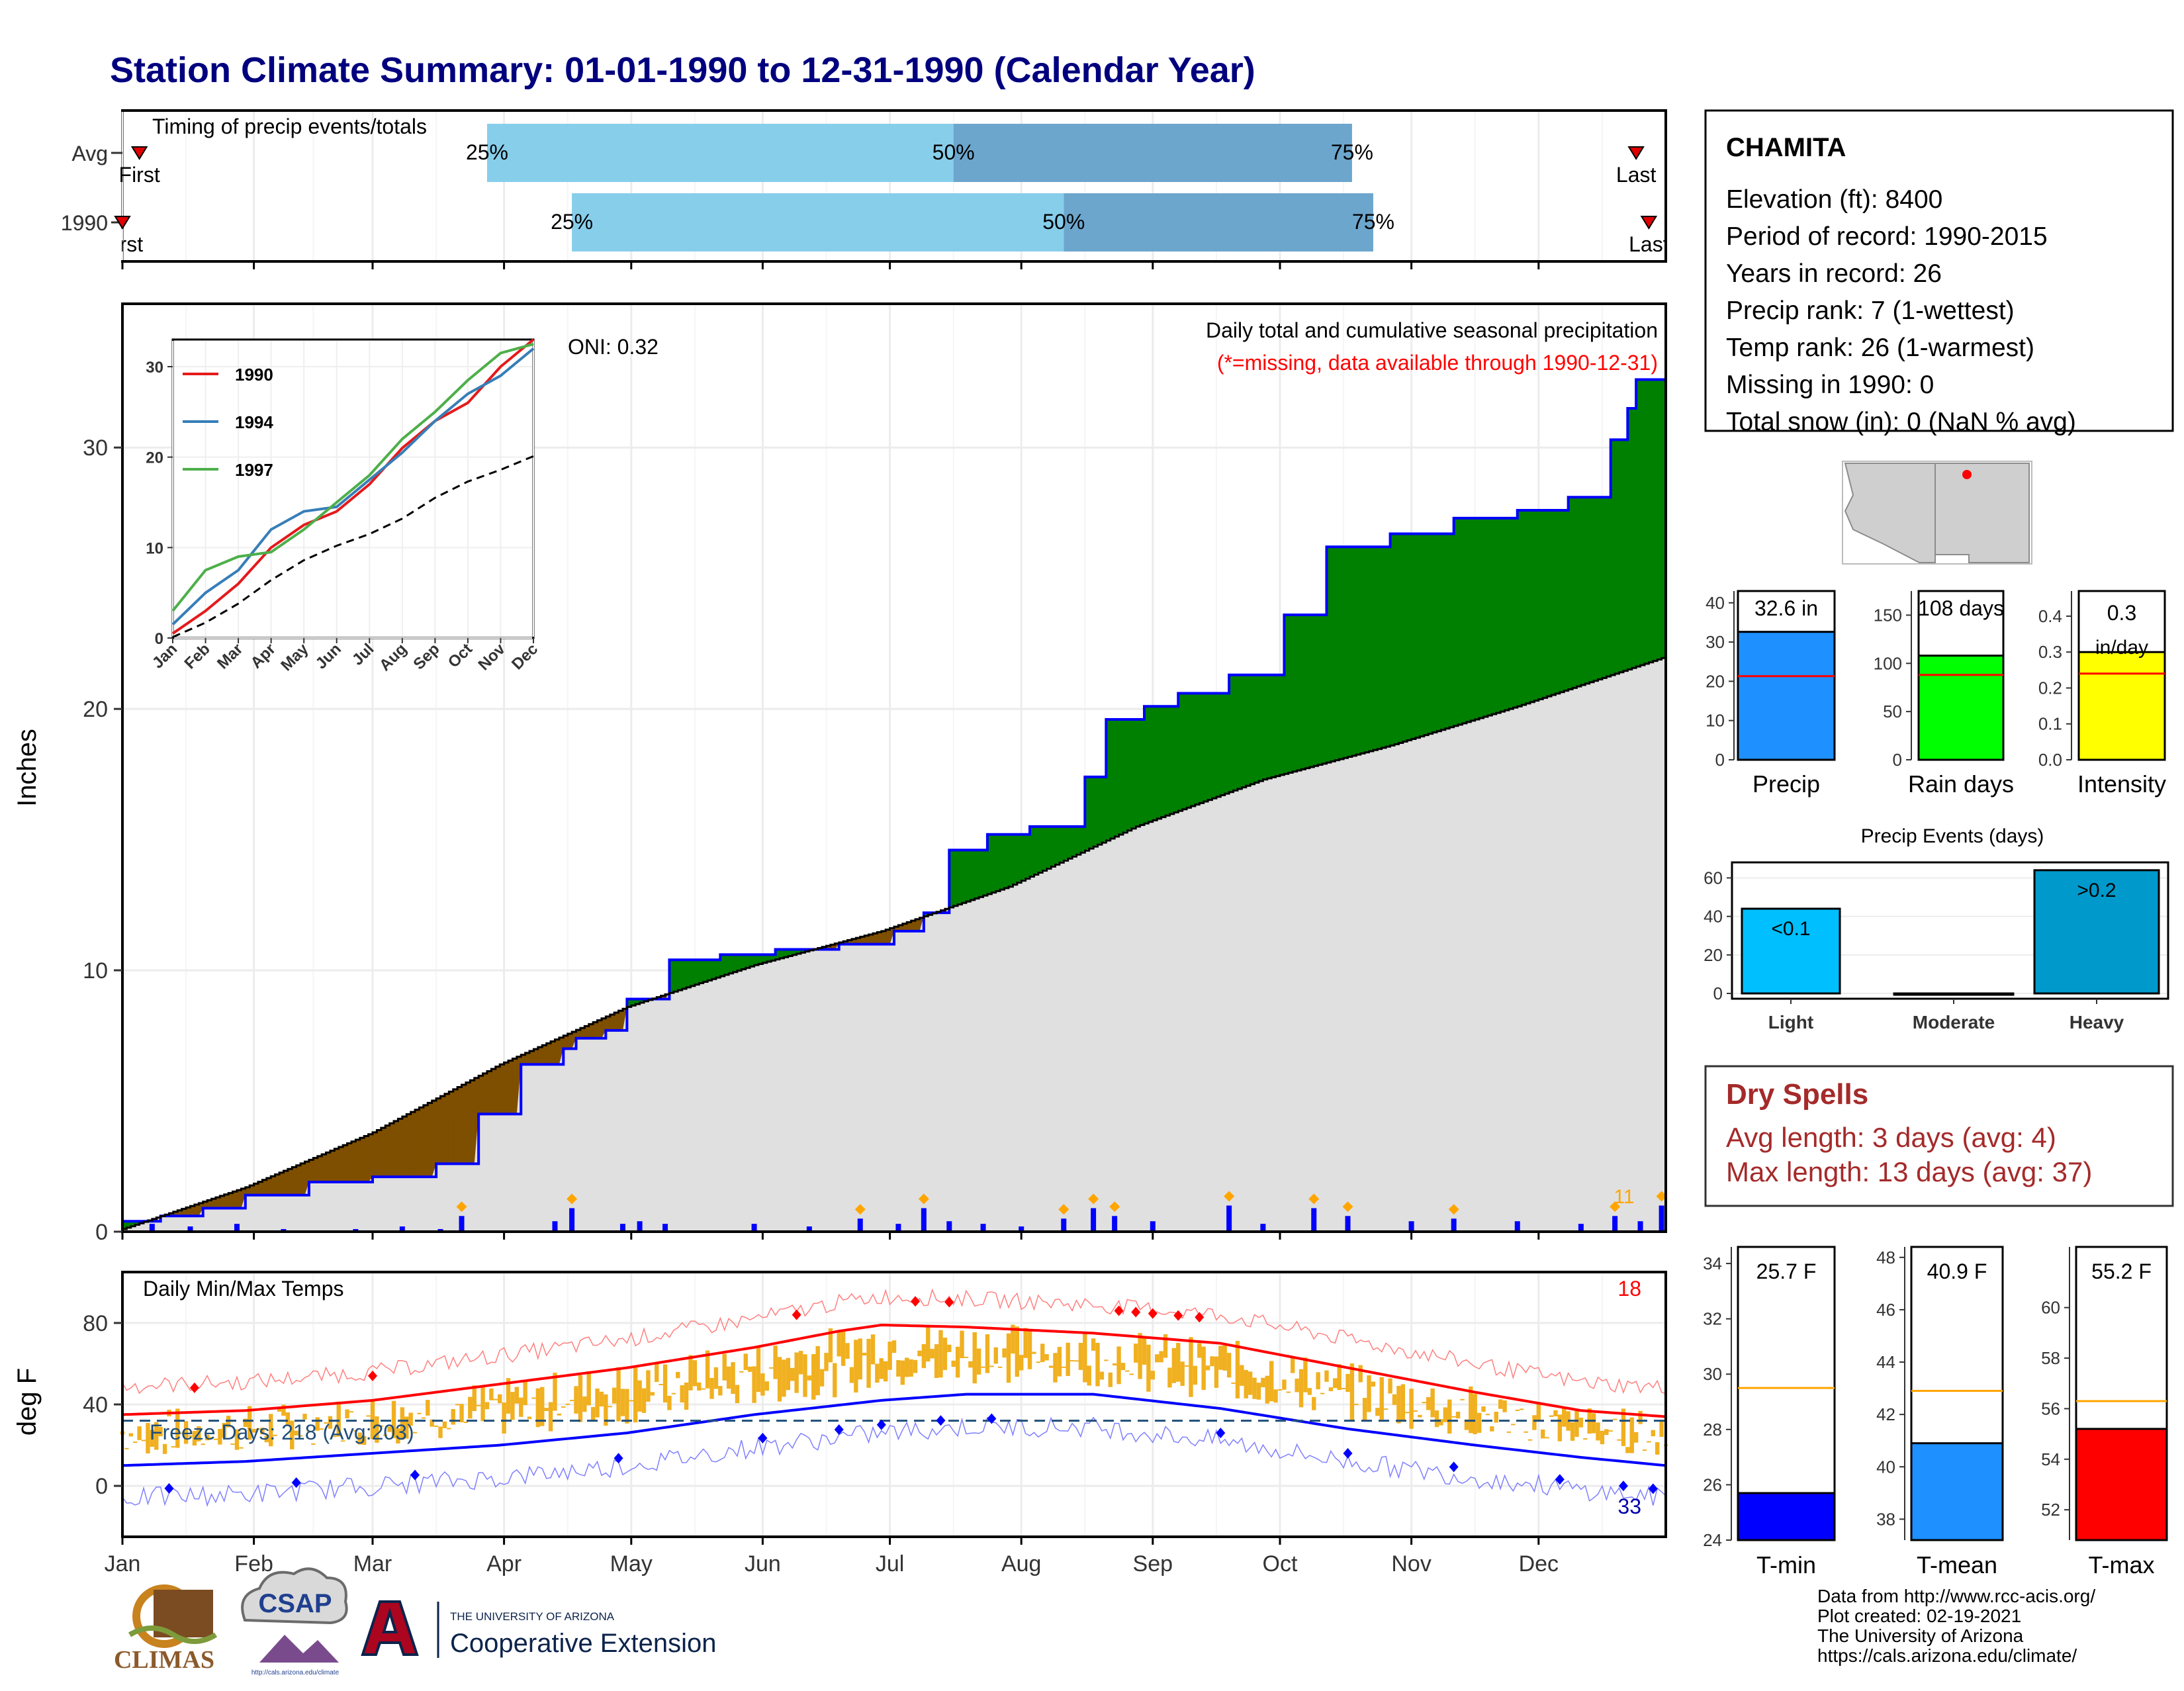  Describe the element at coordinates (254, 422) in the screenshot. I see `inset-legend-label: 1994` at that location.